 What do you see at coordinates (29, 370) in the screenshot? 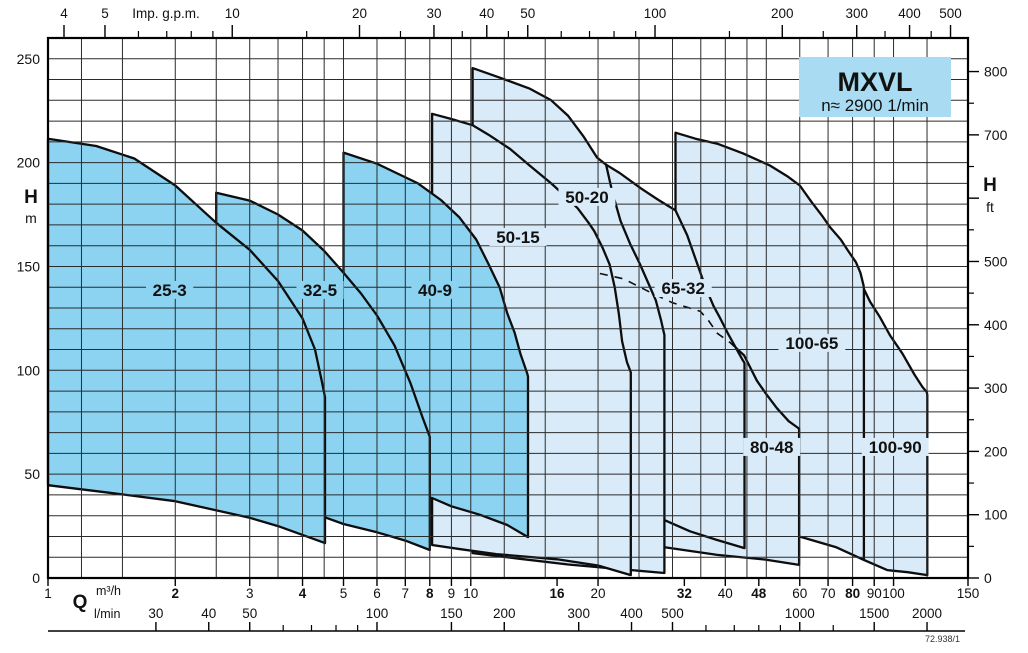
I see `left-tick-label: 100` at bounding box center [29, 370].